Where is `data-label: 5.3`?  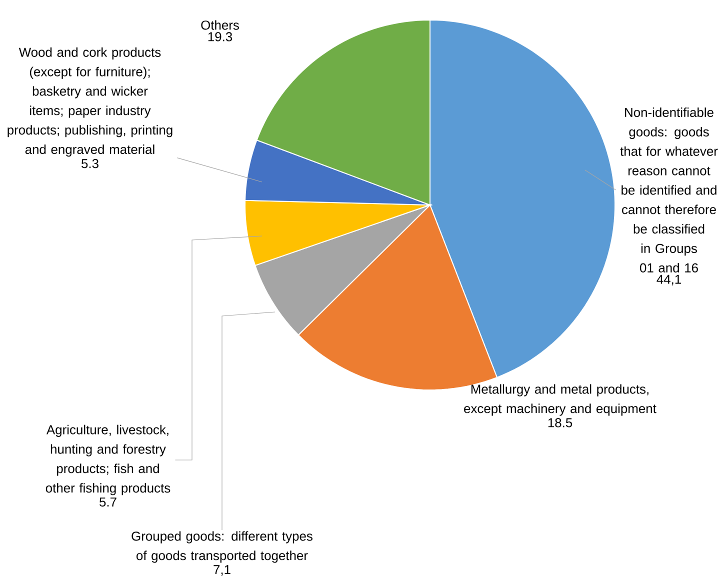
data-label: 5.3 is located at coordinates (90, 163).